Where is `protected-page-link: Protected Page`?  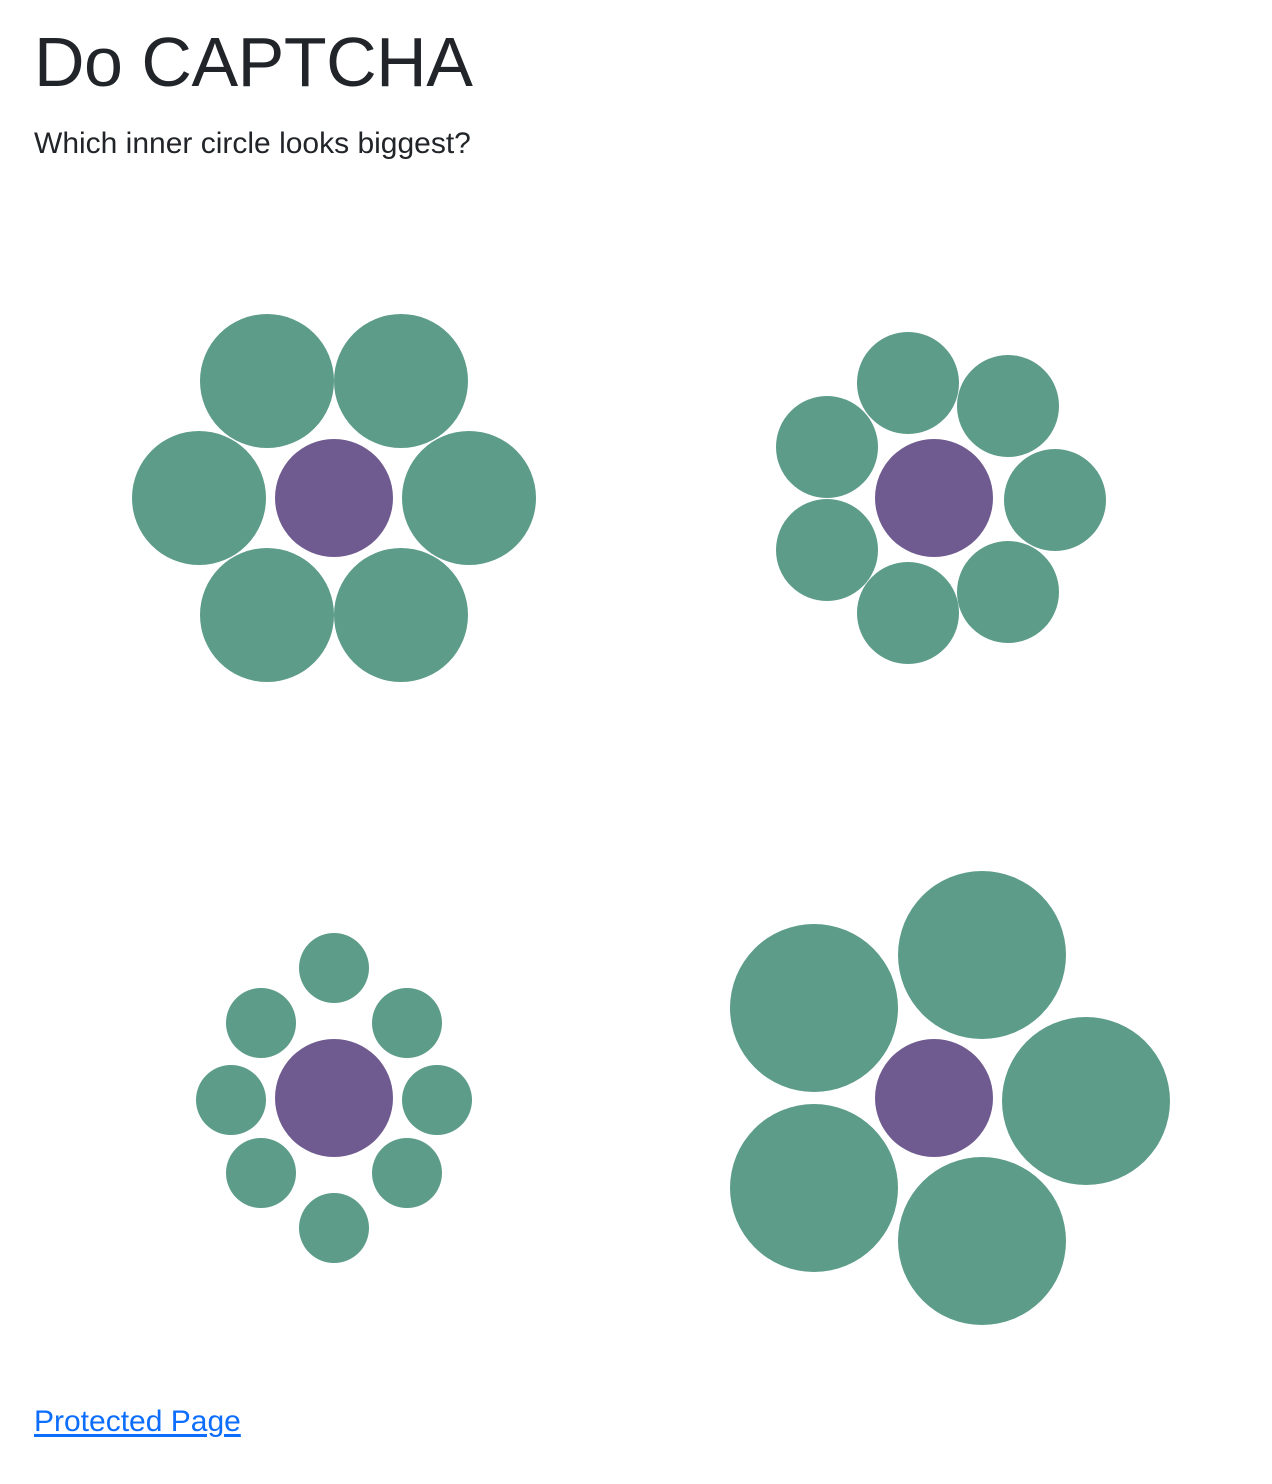 protected-page-link: Protected Page is located at coordinates (137, 1421).